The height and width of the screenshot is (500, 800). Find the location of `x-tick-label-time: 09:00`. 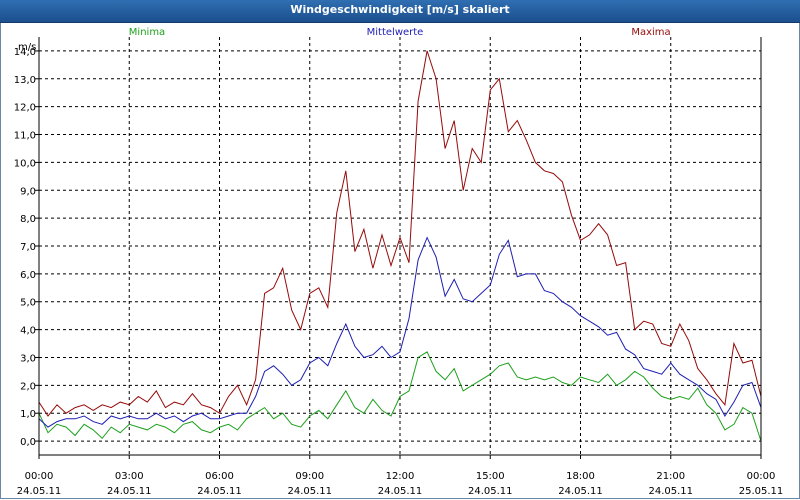

x-tick-label-time: 09:00 is located at coordinates (309, 476).